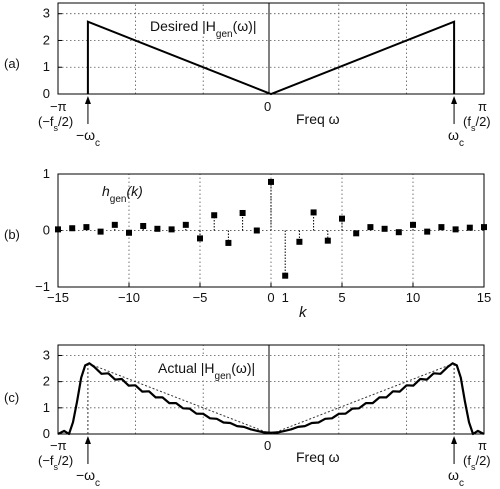 This screenshot has width=500, height=489. What do you see at coordinates (52, 53) in the screenshot?
I see `y-ticks-a: 0 1 2 3` at bounding box center [52, 53].